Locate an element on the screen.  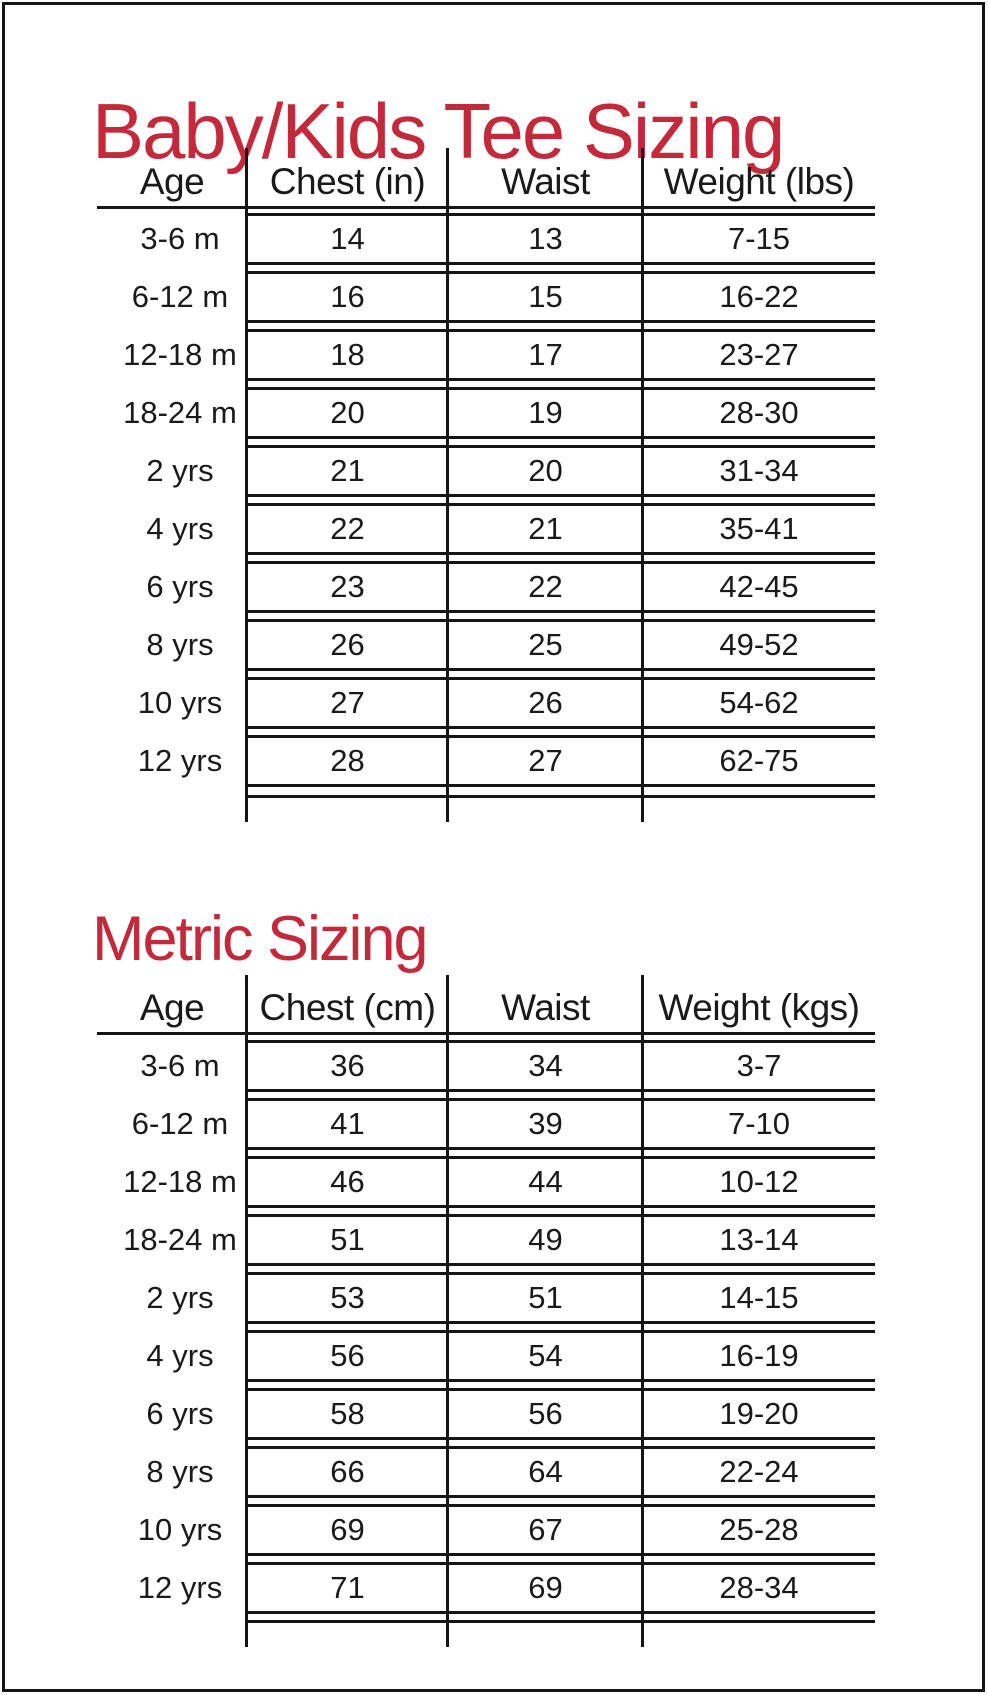
row-data-box: 28 27 62-75 is located at coordinates (561, 761).